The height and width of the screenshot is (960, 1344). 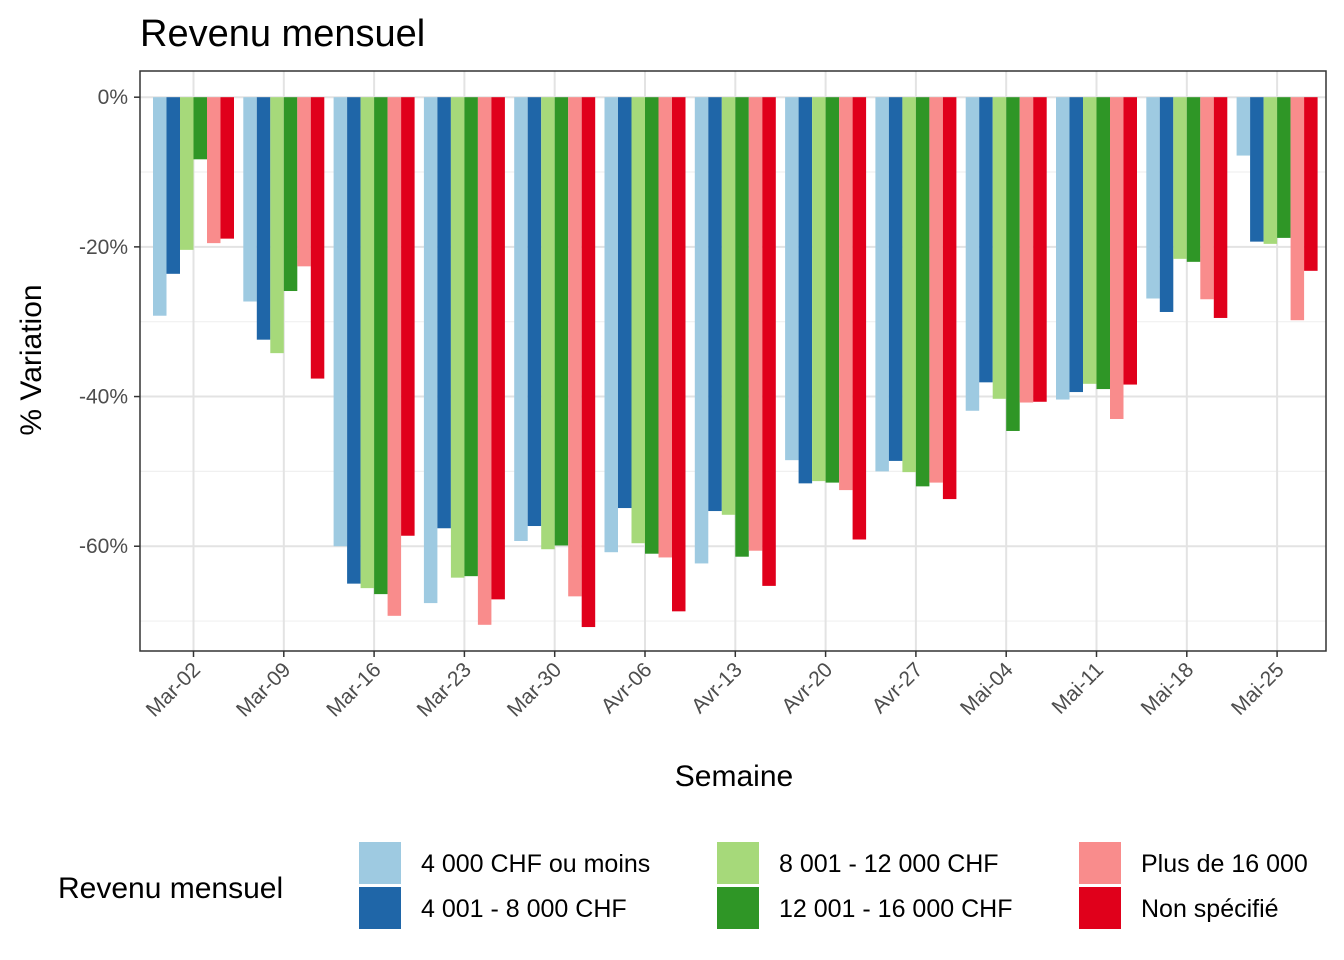 I want to click on legend-label: 4 001 - 8 000 CHF, so click(x=524, y=909).